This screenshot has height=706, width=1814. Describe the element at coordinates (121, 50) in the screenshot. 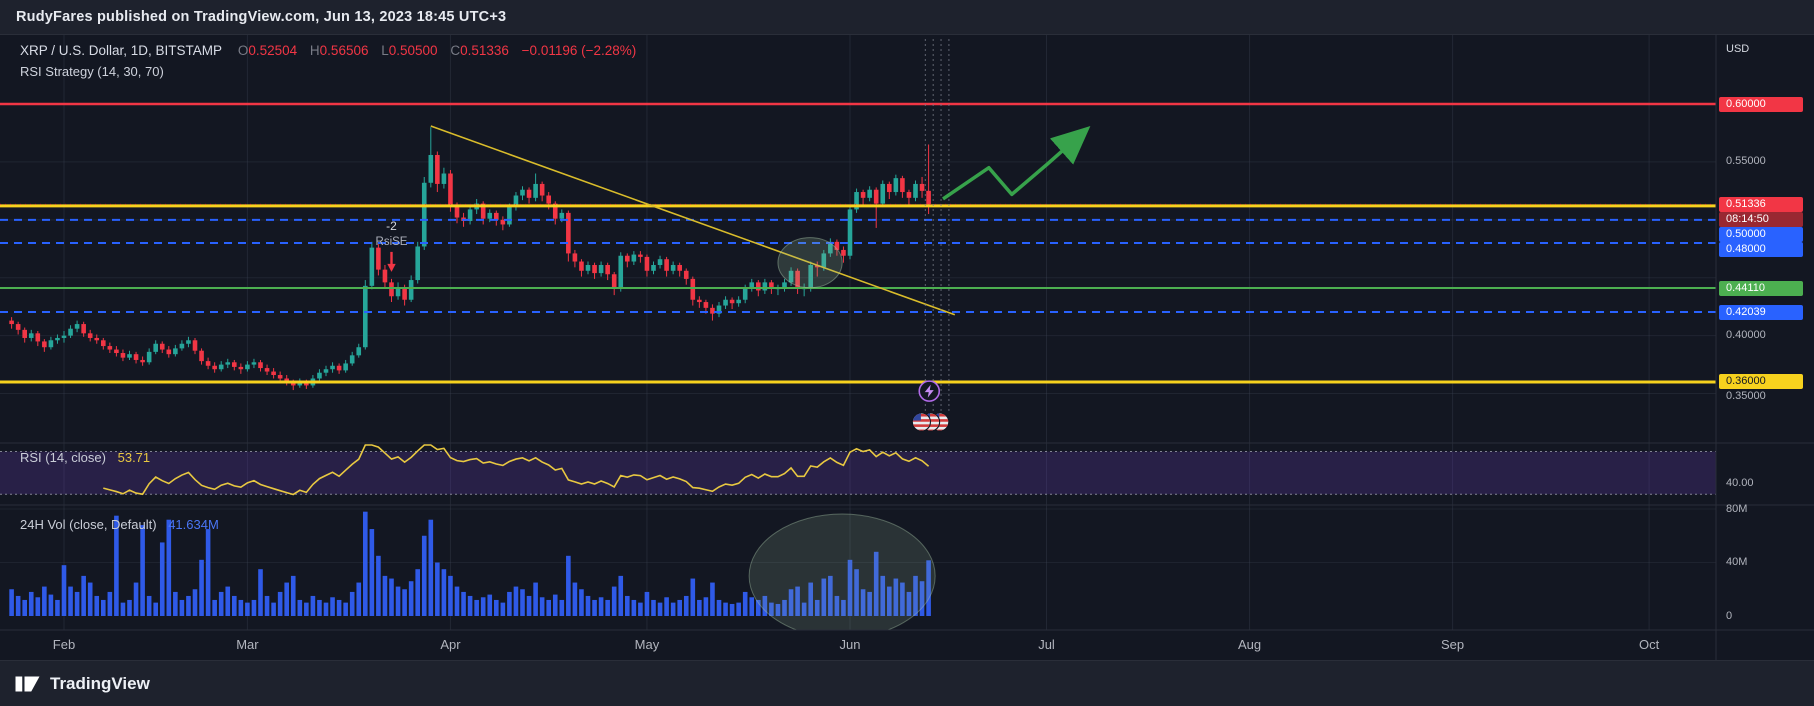

I see `symbol-title: XRP / U.S. Dollar, 1D, BITSTAMP` at that location.